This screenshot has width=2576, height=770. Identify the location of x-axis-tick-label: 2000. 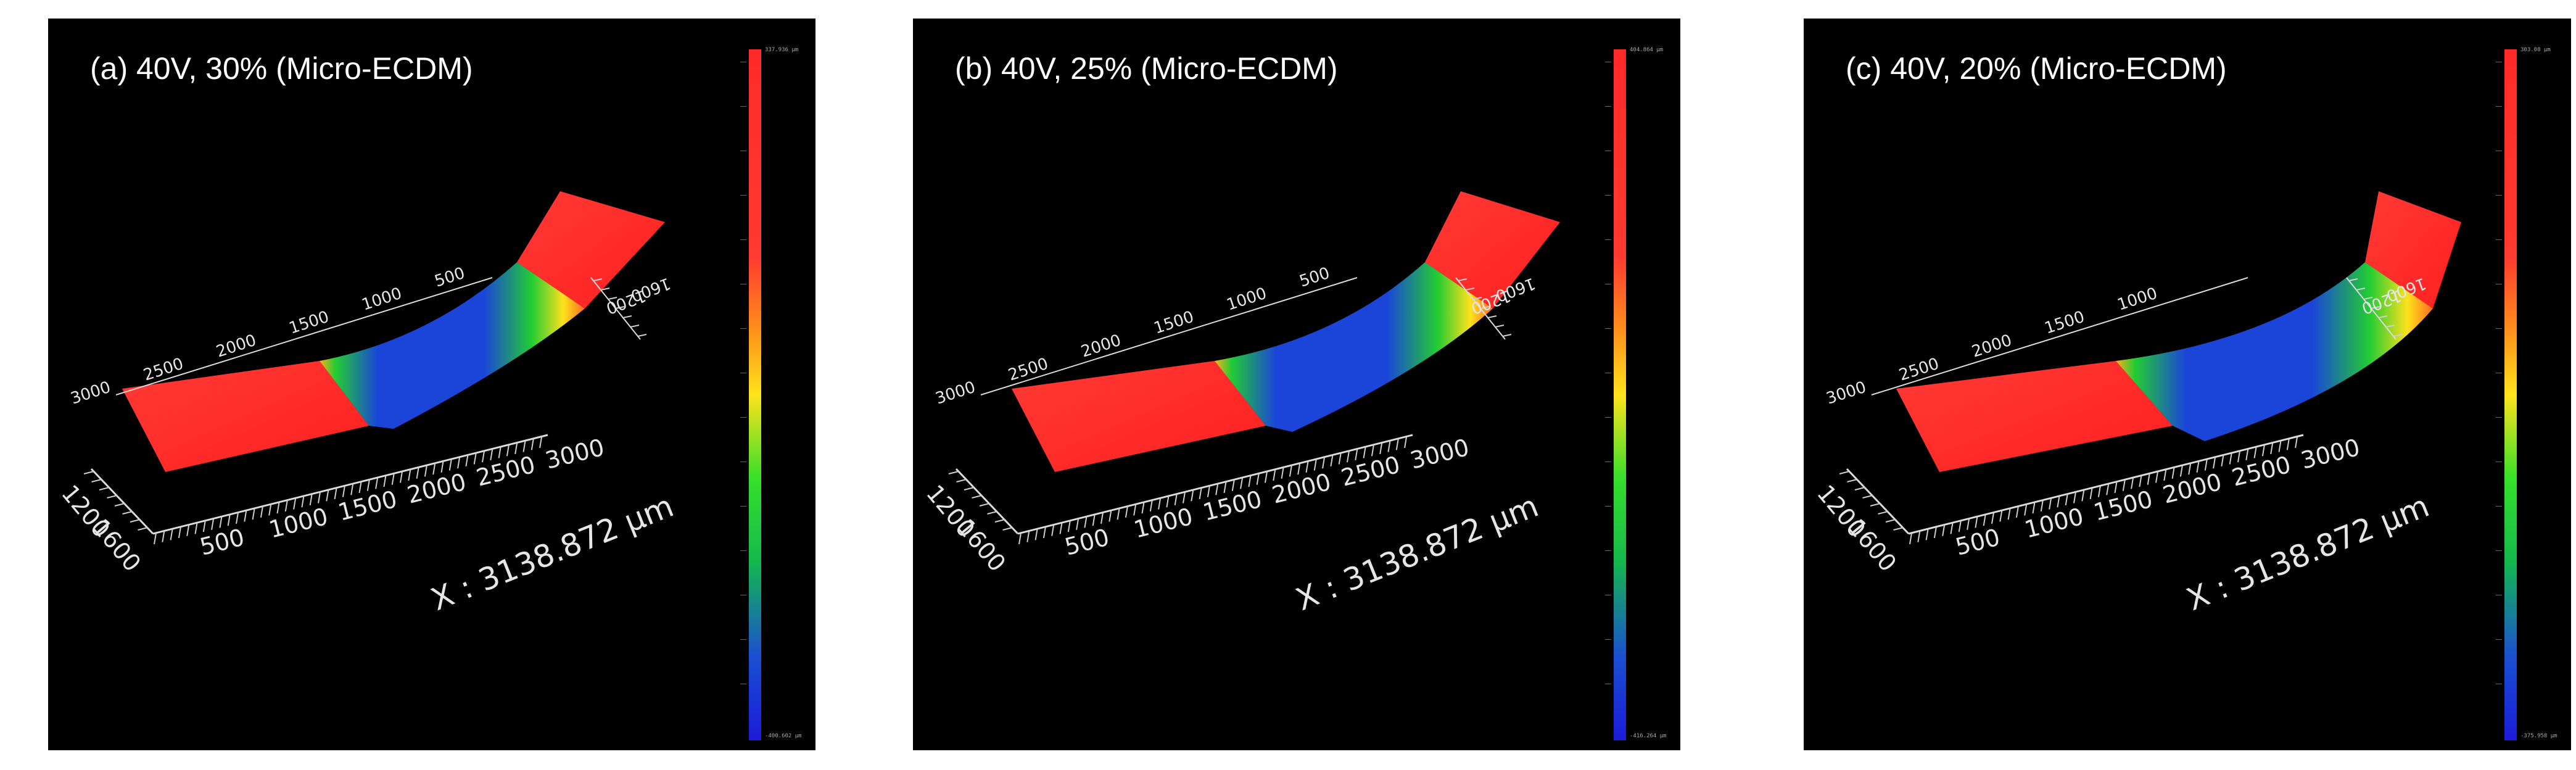
(2192, 489).